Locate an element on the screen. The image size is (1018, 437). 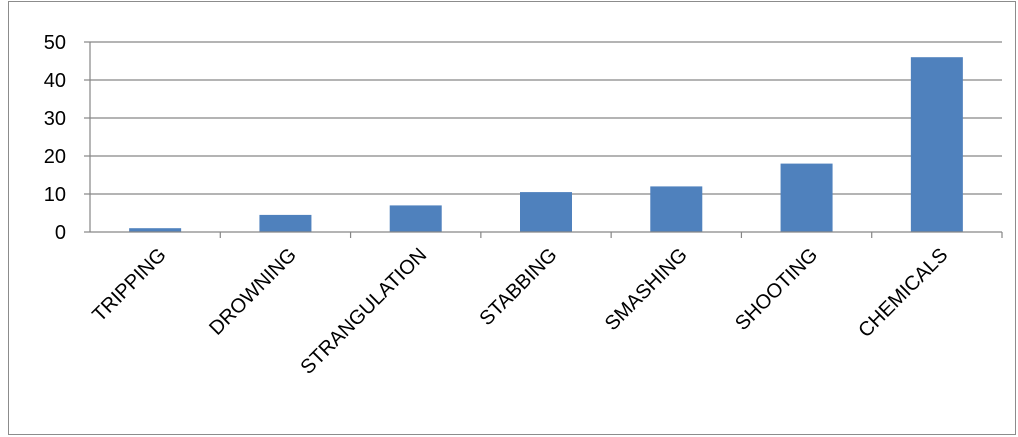
x-category-label: SMASHING is located at coordinates (646, 289).